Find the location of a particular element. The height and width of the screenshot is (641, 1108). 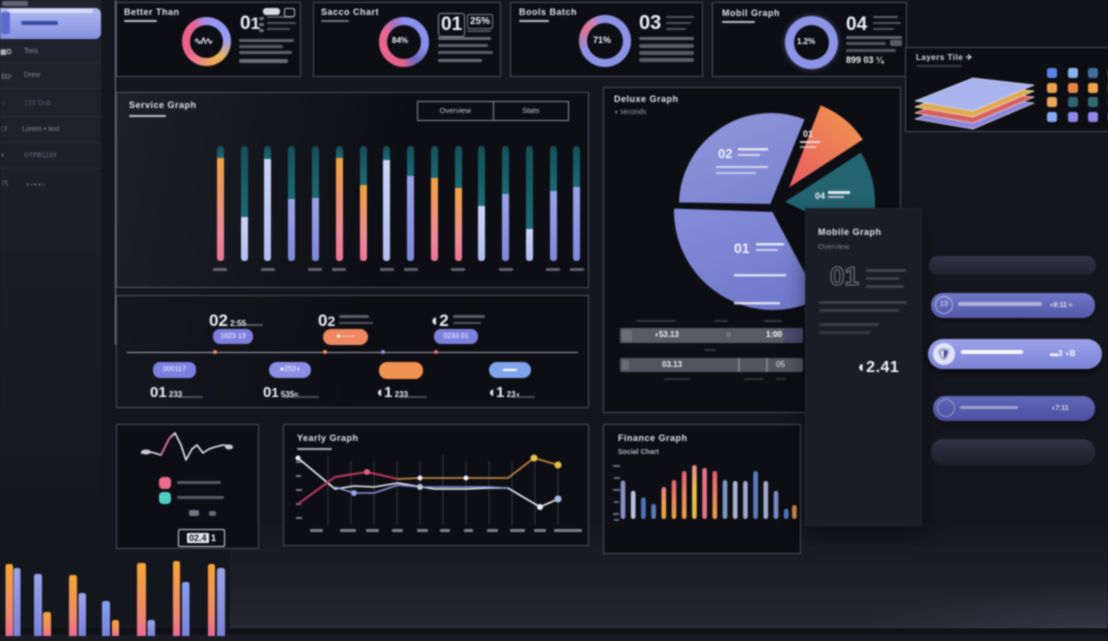

svg-text: 02 is located at coordinates (725, 153).